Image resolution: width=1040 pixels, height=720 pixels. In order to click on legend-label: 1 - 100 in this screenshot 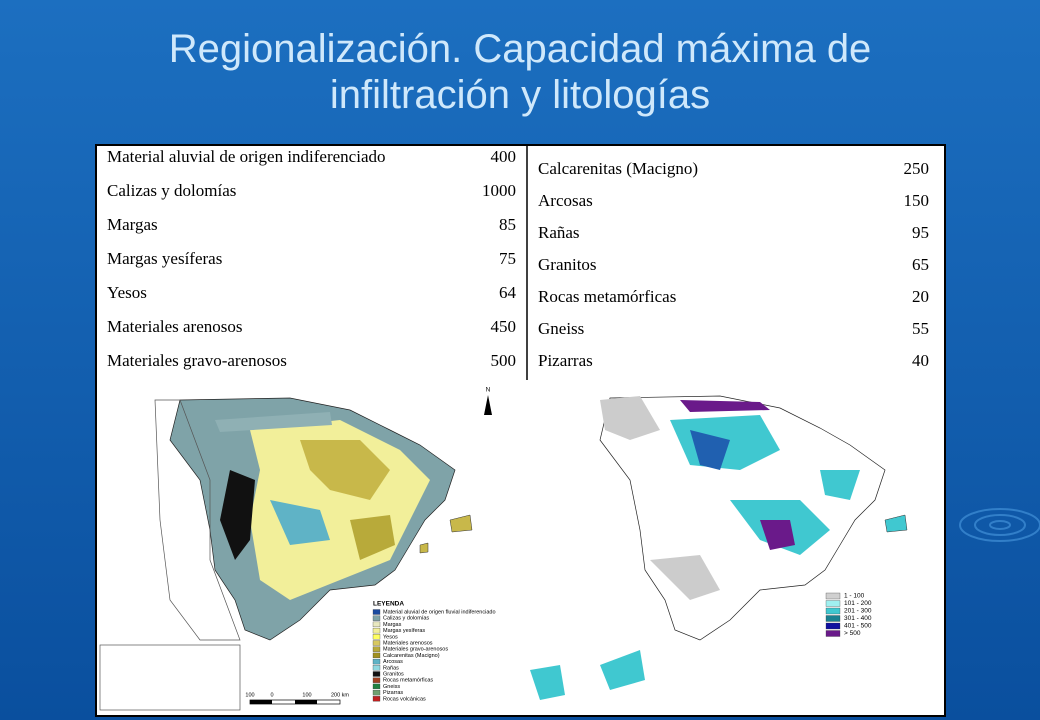, I will do `click(854, 596)`.